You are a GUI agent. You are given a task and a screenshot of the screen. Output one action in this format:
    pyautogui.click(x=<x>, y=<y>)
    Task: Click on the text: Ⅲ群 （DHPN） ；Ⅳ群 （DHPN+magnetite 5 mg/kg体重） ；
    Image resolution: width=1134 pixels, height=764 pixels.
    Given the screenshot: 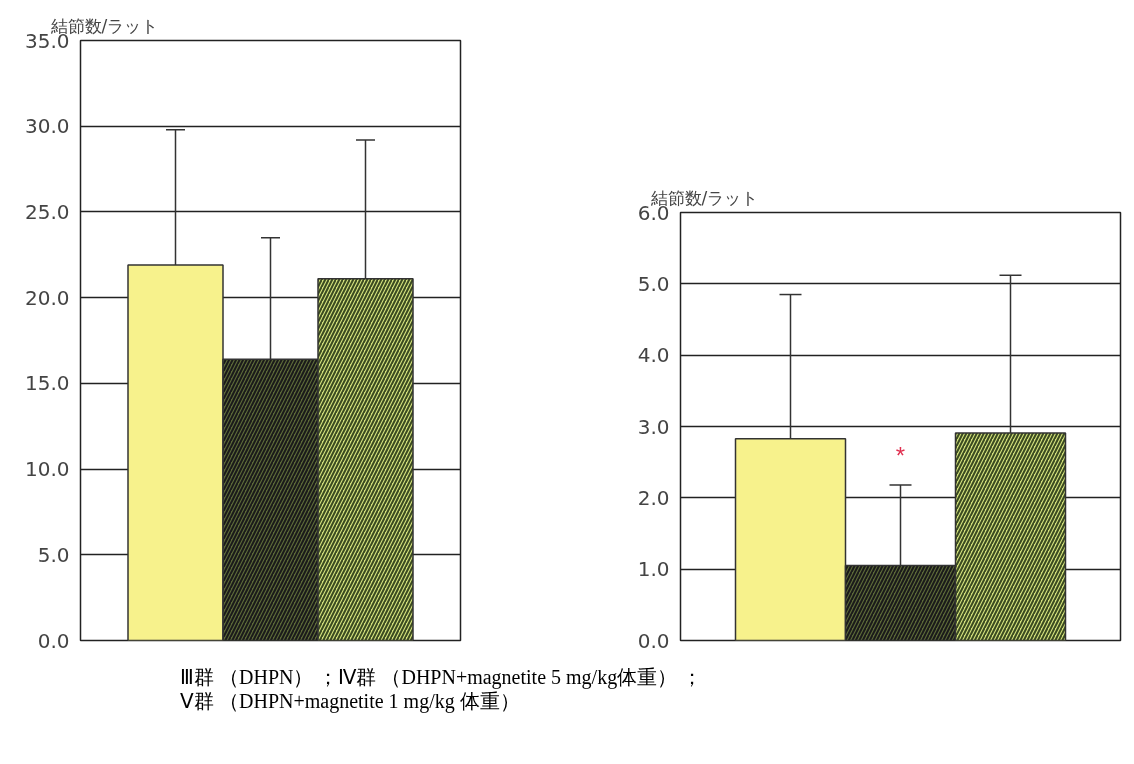 What is the action you would take?
    pyautogui.click(x=441, y=677)
    